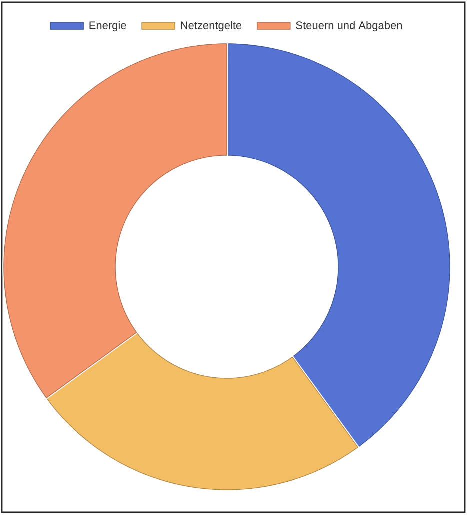 This screenshot has width=467, height=515. I want to click on legend-label: Netzentgelte, so click(211, 26).